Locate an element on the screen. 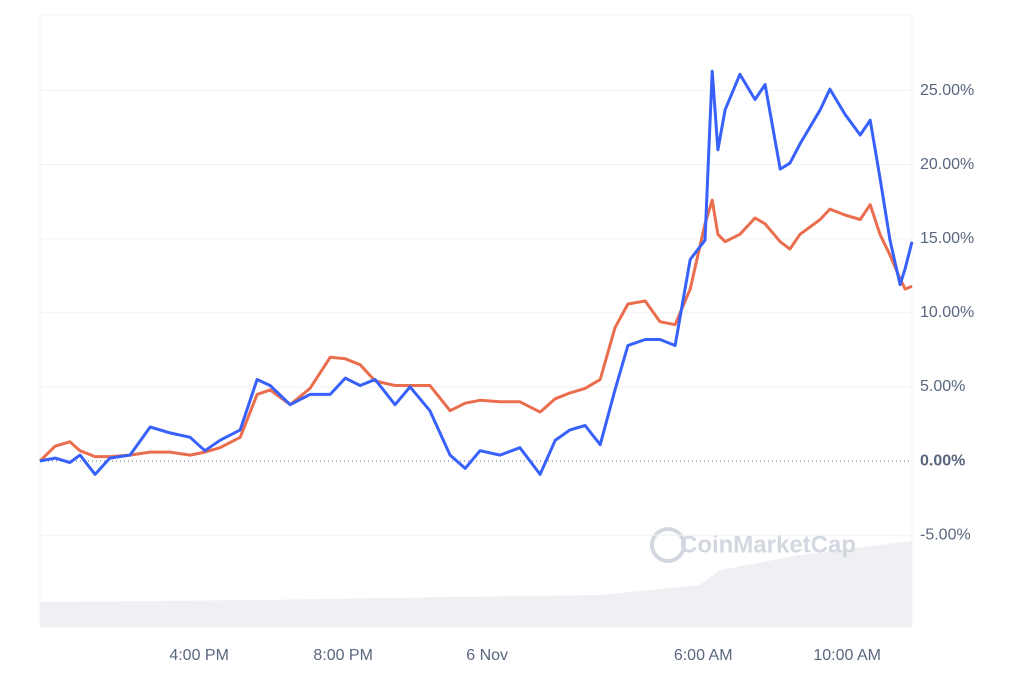  watermark: CoinMarketCap is located at coordinates (768, 544).